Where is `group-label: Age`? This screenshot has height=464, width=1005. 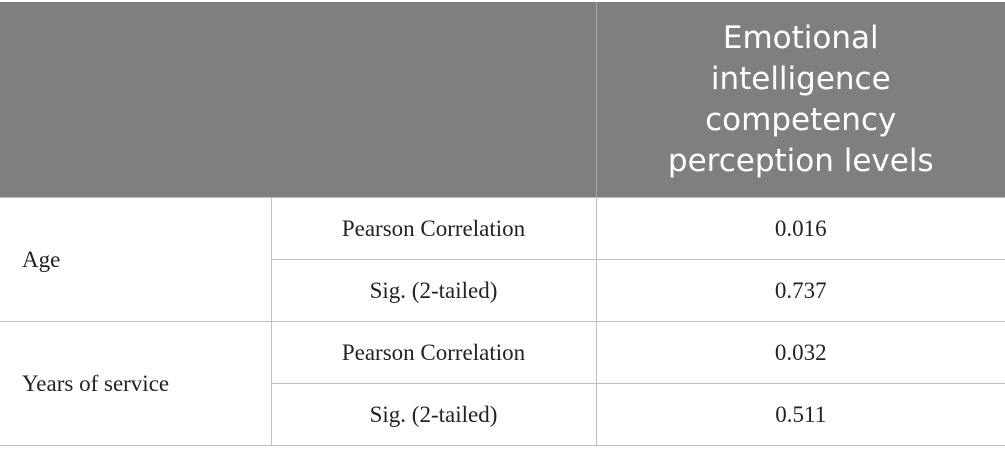
group-label: Age is located at coordinates (136, 259).